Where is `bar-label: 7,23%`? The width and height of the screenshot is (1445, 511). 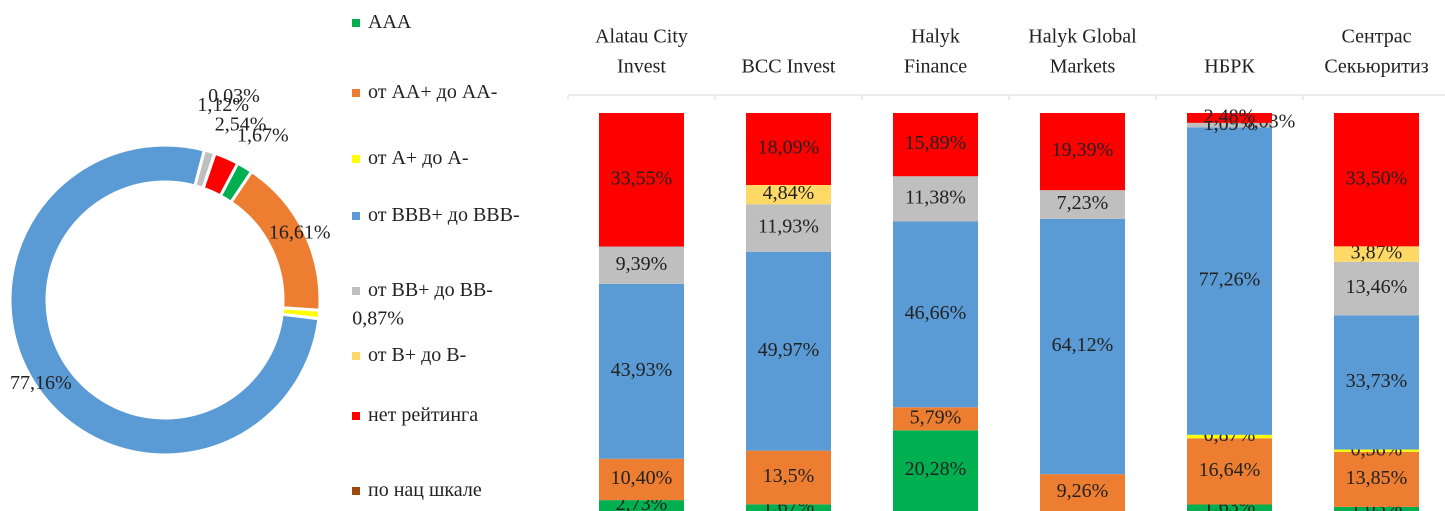
bar-label: 7,23% is located at coordinates (1083, 203).